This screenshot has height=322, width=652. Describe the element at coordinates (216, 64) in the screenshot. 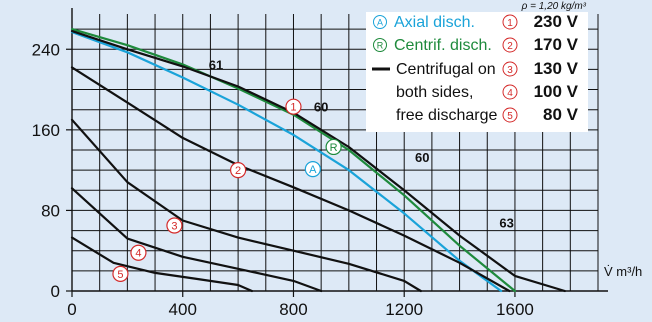

I see `sound-level-label: 61` at that location.